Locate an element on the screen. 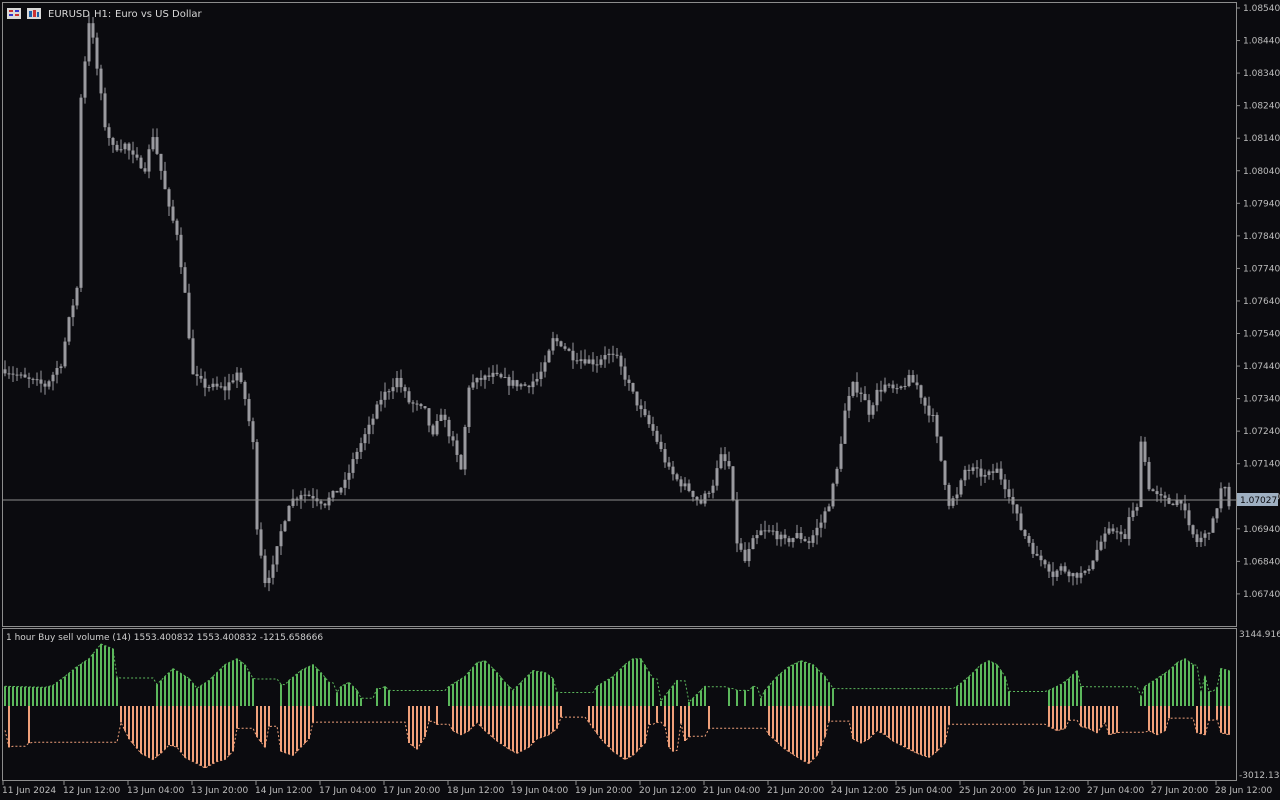  price-tick-label: 1.06940 is located at coordinates (1261, 530).